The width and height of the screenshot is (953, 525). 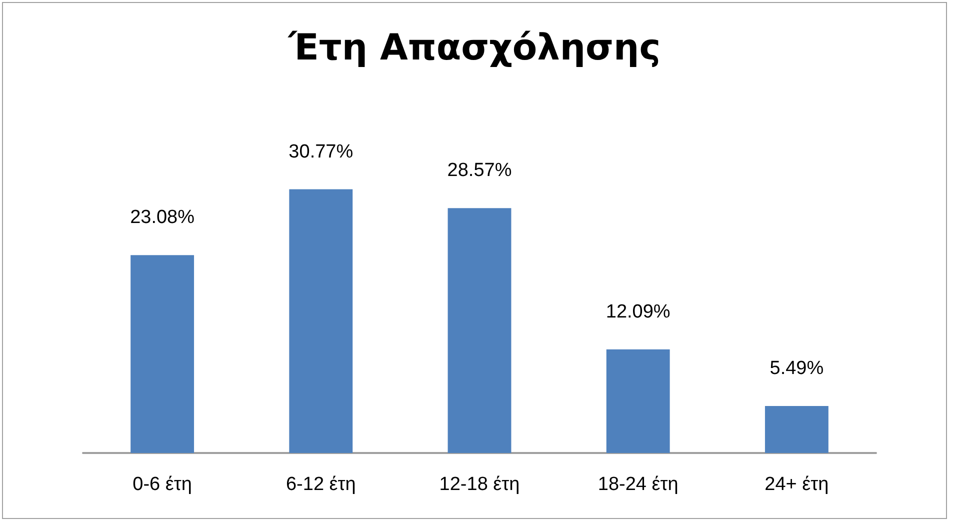 I want to click on data-label: 30.77%, so click(x=321, y=151).